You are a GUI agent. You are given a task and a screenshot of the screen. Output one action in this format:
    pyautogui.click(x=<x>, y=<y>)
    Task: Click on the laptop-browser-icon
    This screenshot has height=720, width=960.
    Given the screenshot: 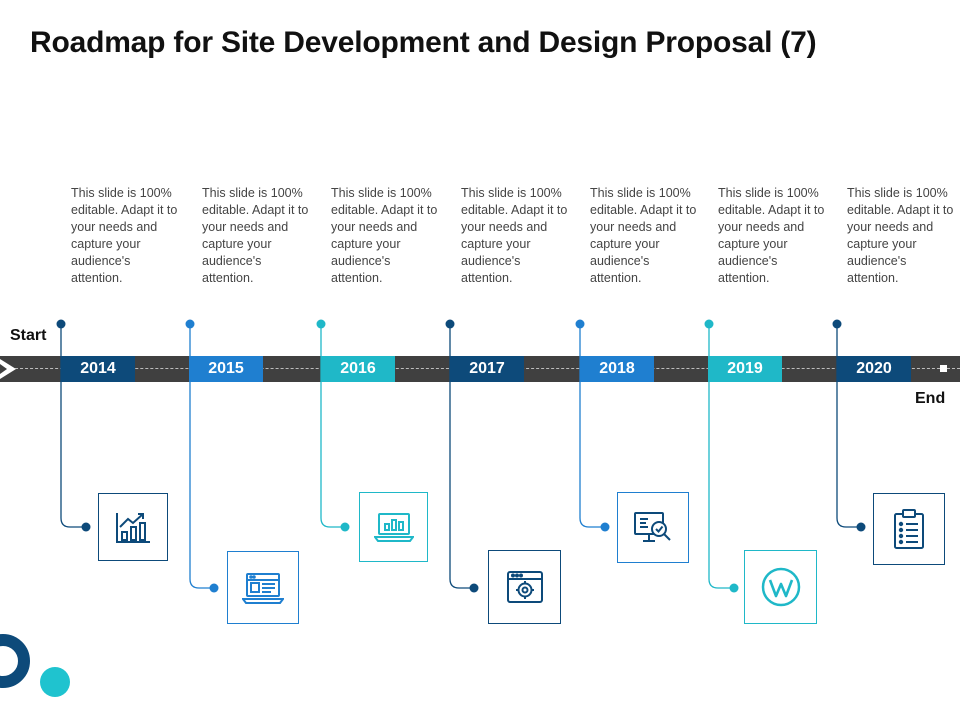 What is the action you would take?
    pyautogui.click(x=263, y=588)
    